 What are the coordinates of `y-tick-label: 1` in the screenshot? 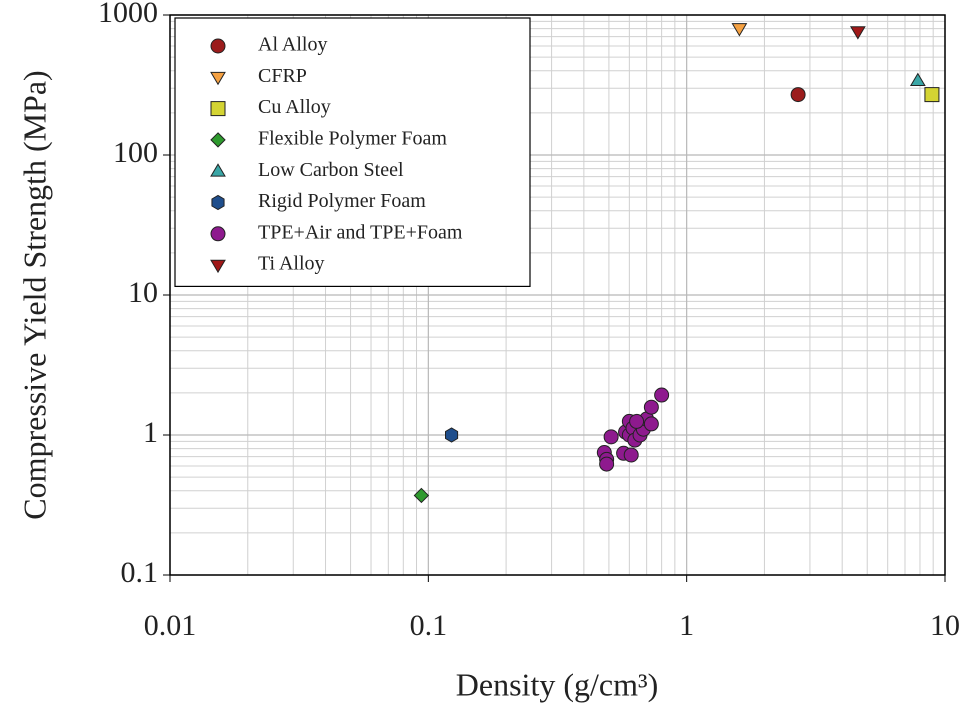 It's located at (150, 432).